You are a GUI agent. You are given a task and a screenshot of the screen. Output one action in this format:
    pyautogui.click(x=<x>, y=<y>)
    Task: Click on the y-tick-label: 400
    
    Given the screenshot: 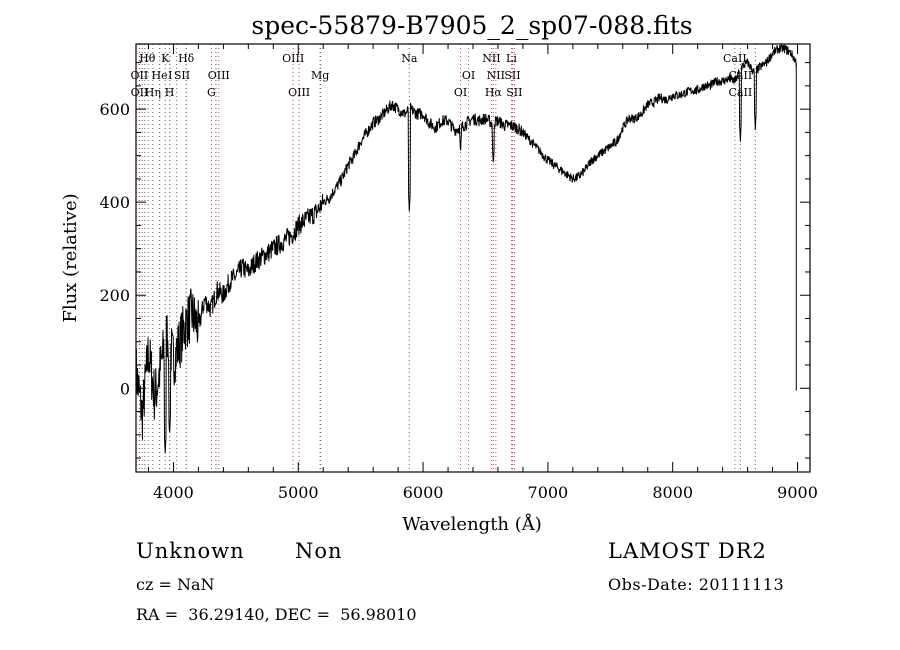 What is the action you would take?
    pyautogui.click(x=114, y=202)
    